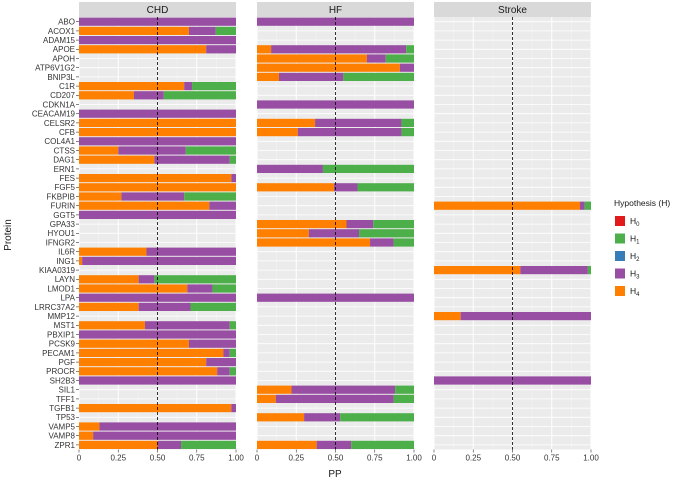 The image size is (685, 482). What do you see at coordinates (113, 251) in the screenshot?
I see `bar-chd-il6r-h4` at bounding box center [113, 251].